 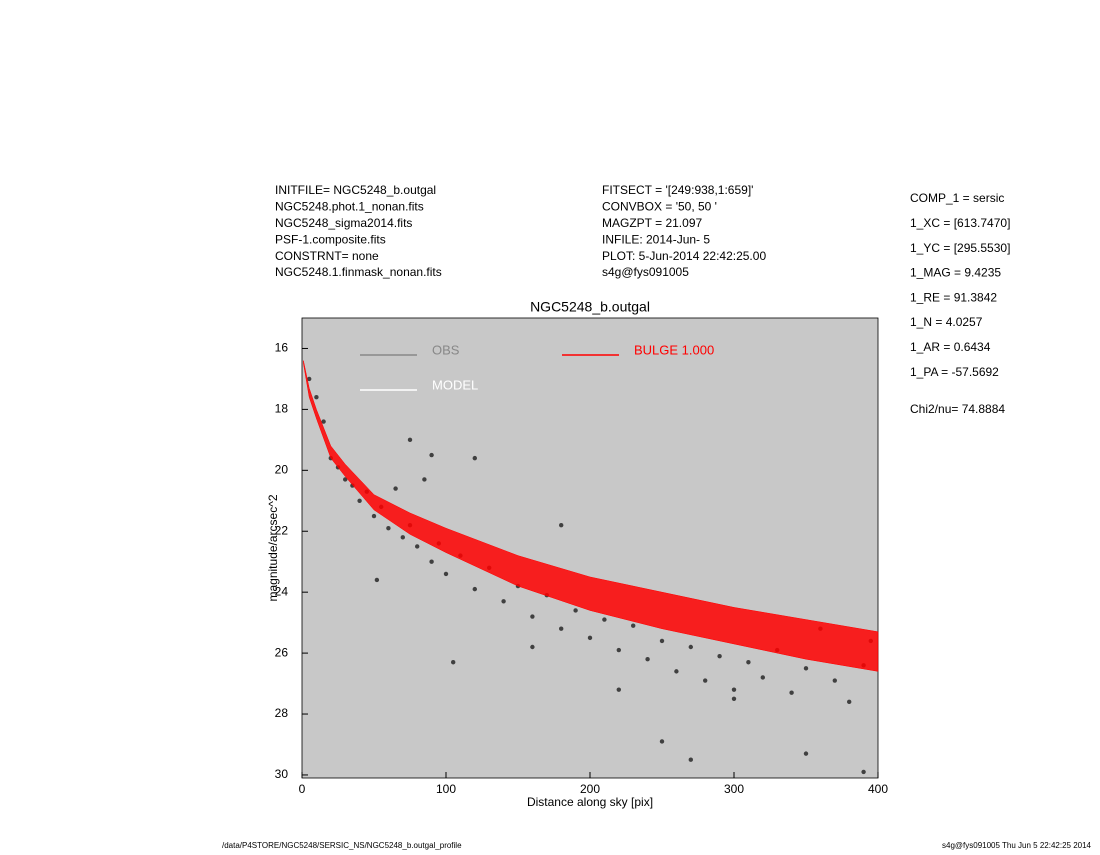 What do you see at coordinates (302, 789) in the screenshot?
I see `x-tick-label: 0` at bounding box center [302, 789].